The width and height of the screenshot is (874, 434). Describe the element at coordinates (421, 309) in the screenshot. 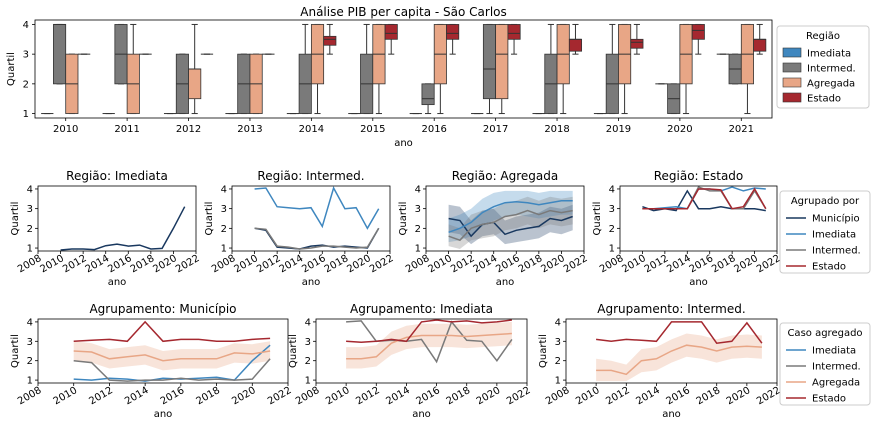

I see `panel-title: Agrupamento: Imediata` at that location.